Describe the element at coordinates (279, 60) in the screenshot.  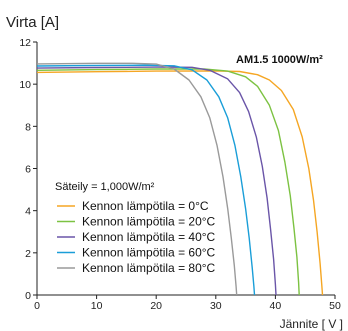
I see `condition-note: AM1.5 1000W/m²` at that location.